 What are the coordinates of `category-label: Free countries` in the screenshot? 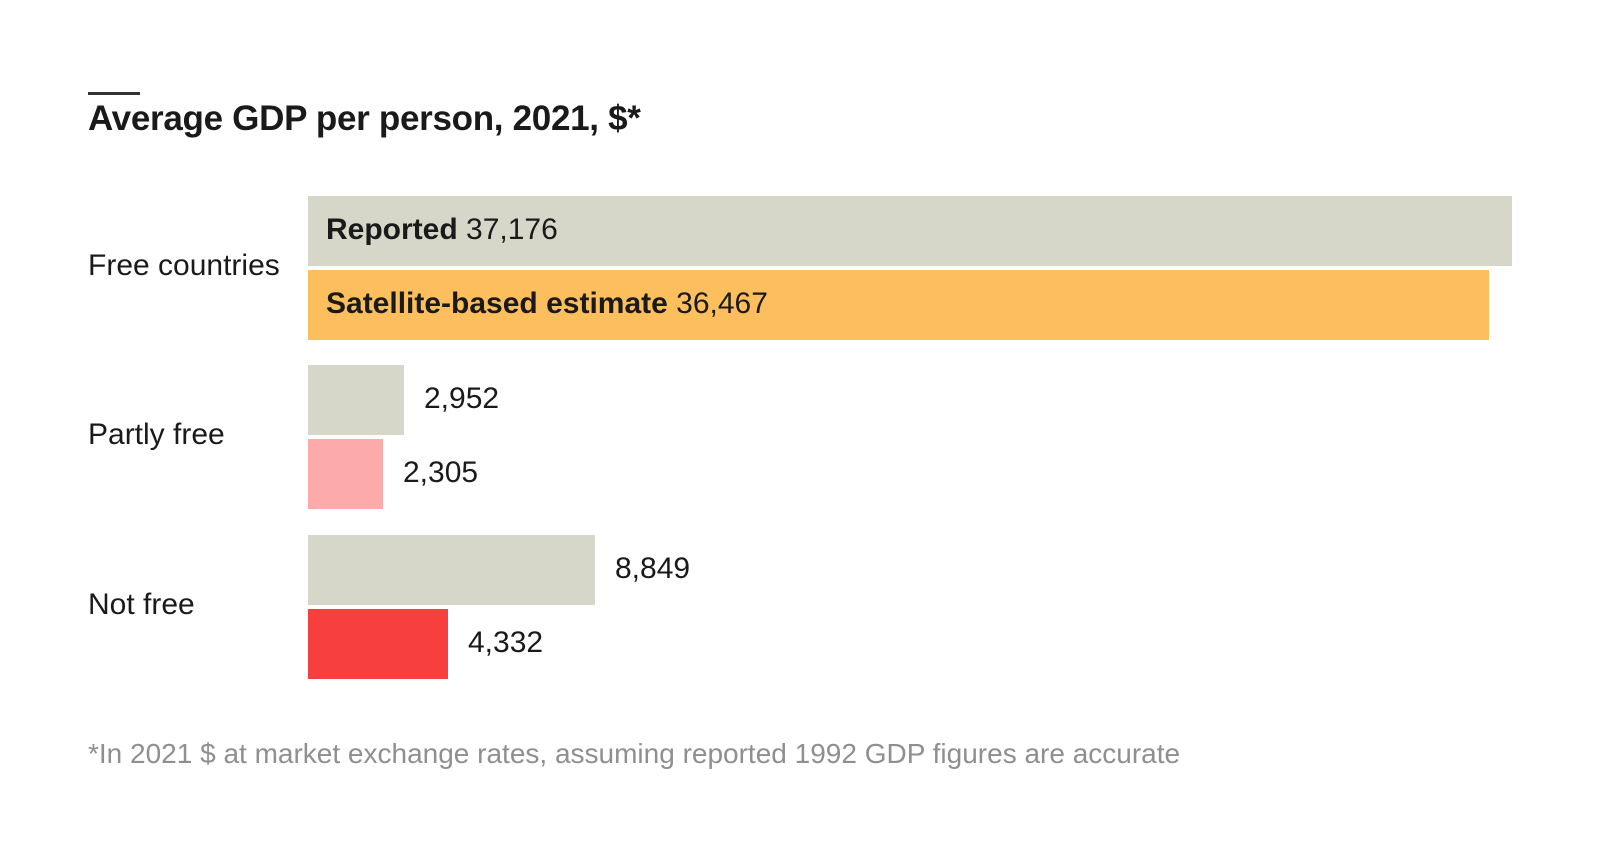 It's located at (184, 265).